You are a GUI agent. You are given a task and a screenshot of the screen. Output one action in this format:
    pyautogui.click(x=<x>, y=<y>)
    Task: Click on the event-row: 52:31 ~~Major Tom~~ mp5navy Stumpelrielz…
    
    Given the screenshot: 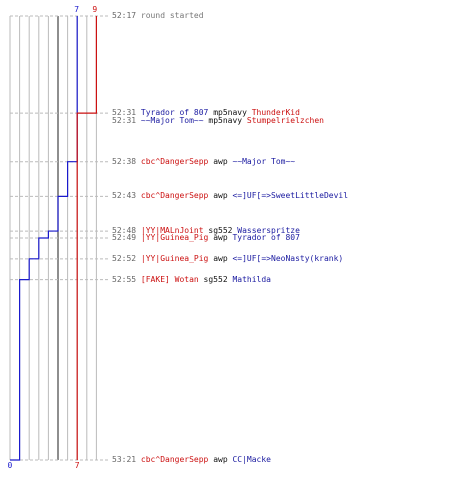 What is the action you would take?
    pyautogui.click(x=218, y=121)
    